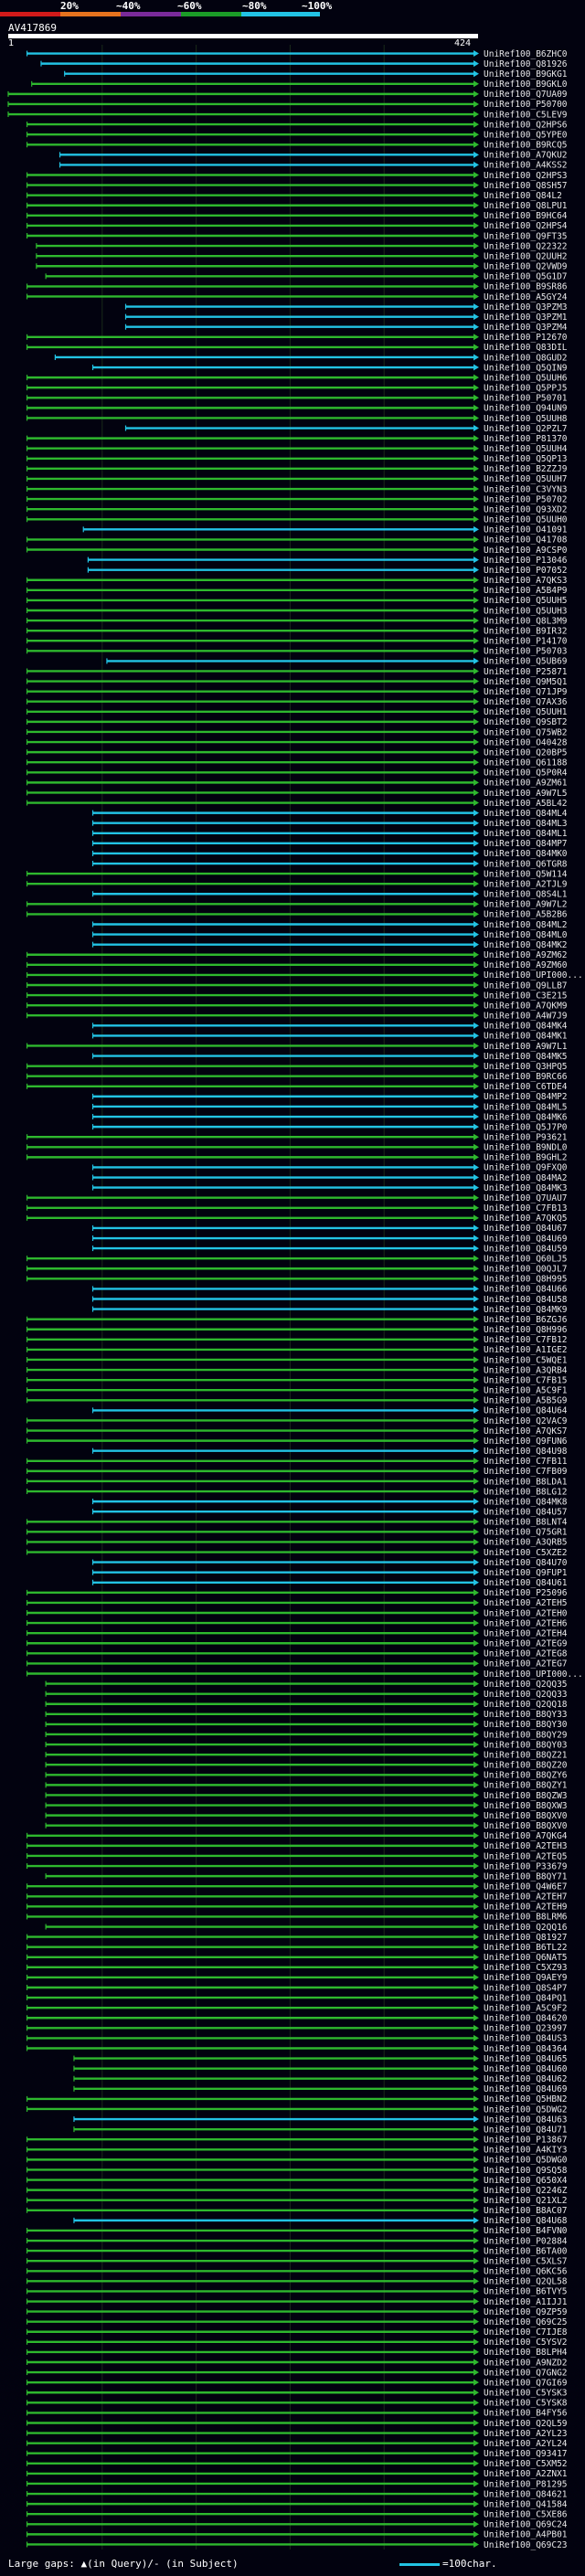  What do you see at coordinates (526, 763) in the screenshot?
I see `hit-id-link: UniRef100_Q61188` at bounding box center [526, 763].